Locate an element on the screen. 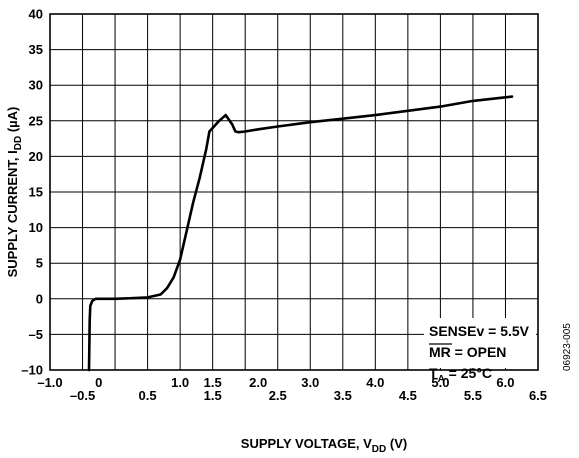  y-tick-label: 10 is located at coordinates (36, 227).